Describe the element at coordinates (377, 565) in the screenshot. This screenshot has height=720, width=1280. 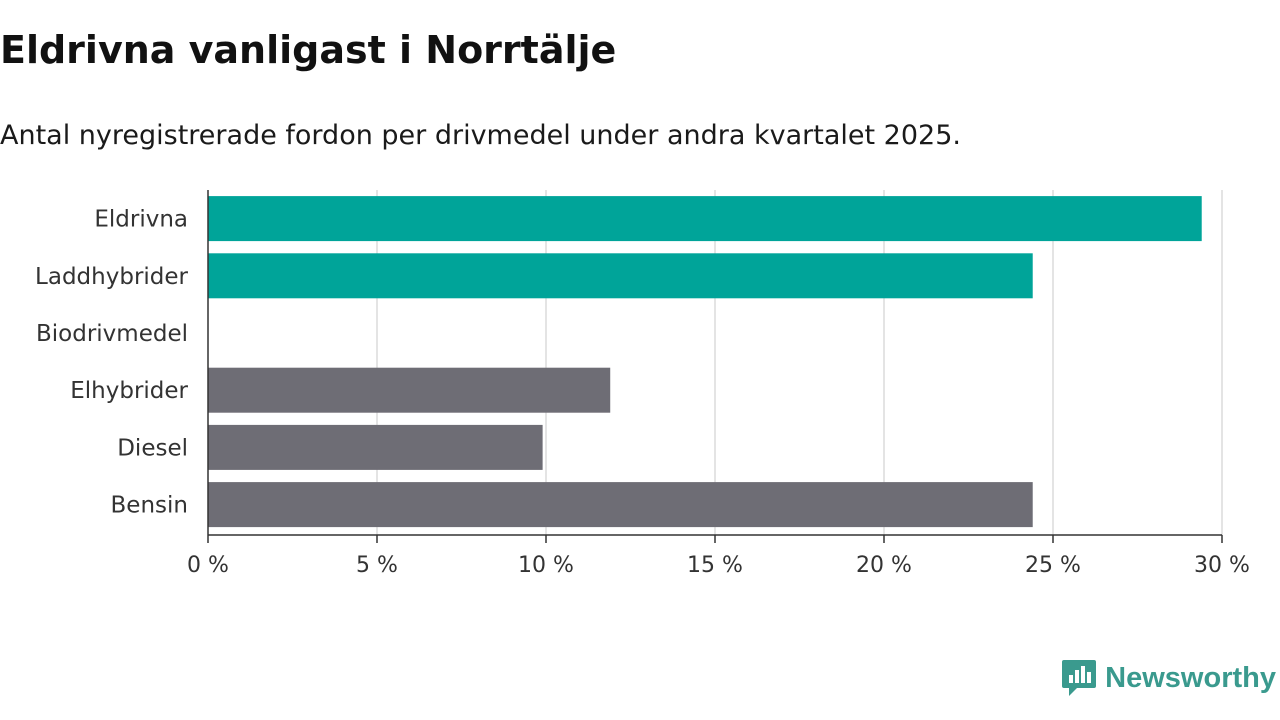
I see `x-tick-label: 5 %` at that location.